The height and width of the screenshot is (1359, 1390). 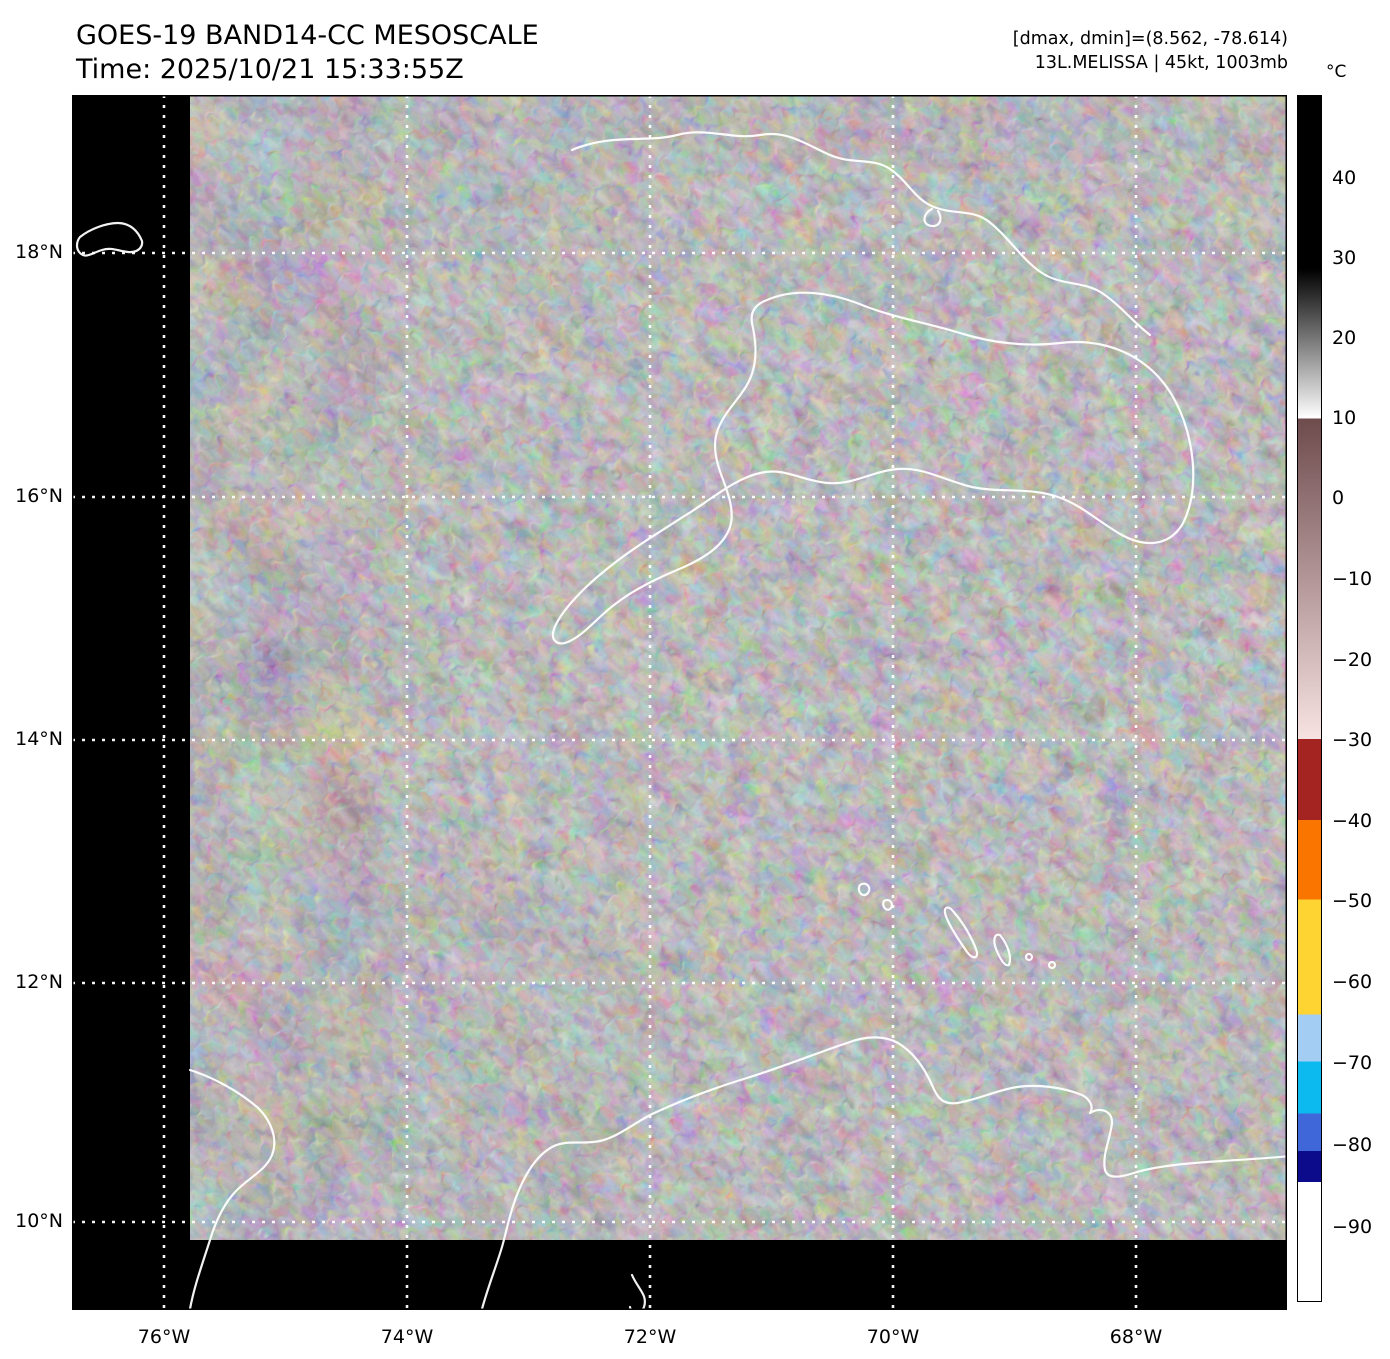 I want to click on colorbar-tick-label: −30, so click(x=1352, y=740).